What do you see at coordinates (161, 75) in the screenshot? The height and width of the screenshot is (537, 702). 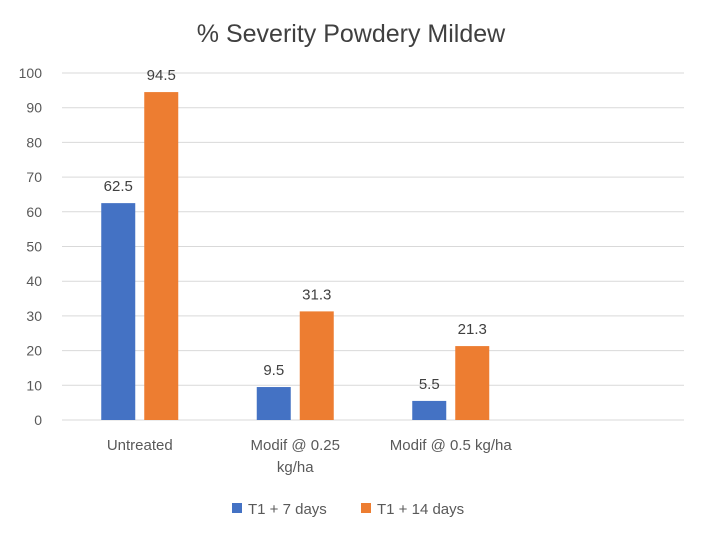 I see `data-label: 94.5` at bounding box center [161, 75].